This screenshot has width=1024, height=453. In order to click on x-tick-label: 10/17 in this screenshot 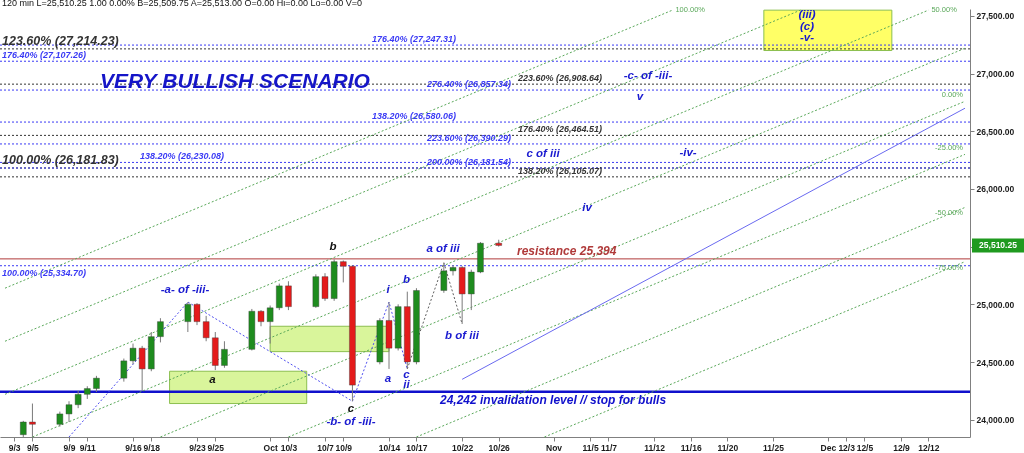, I will do `click(417, 447)`.